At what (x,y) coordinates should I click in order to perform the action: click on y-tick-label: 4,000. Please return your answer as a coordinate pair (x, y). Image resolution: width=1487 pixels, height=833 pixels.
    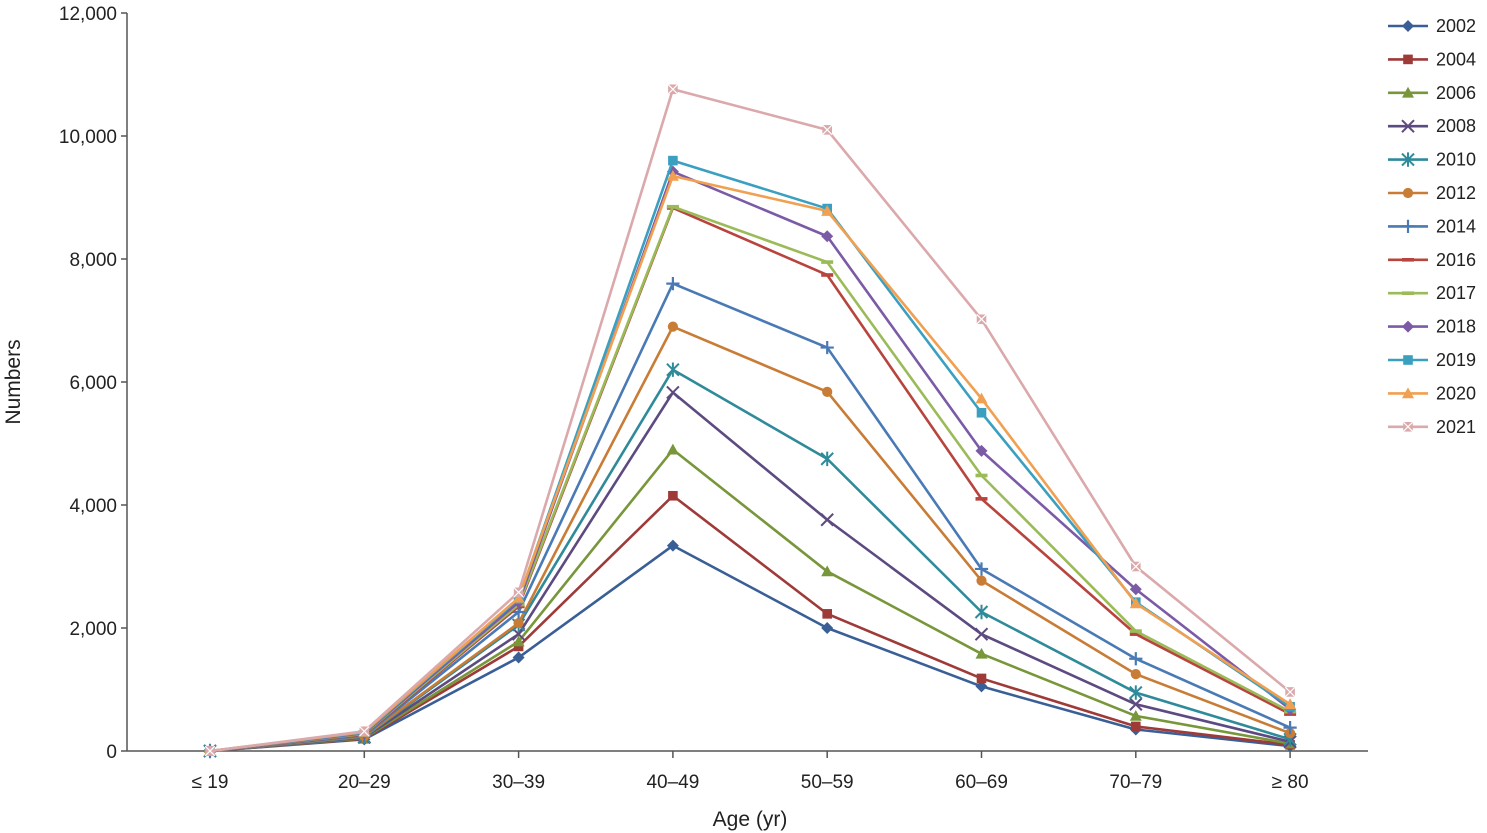
    Looking at the image, I should click on (93, 506).